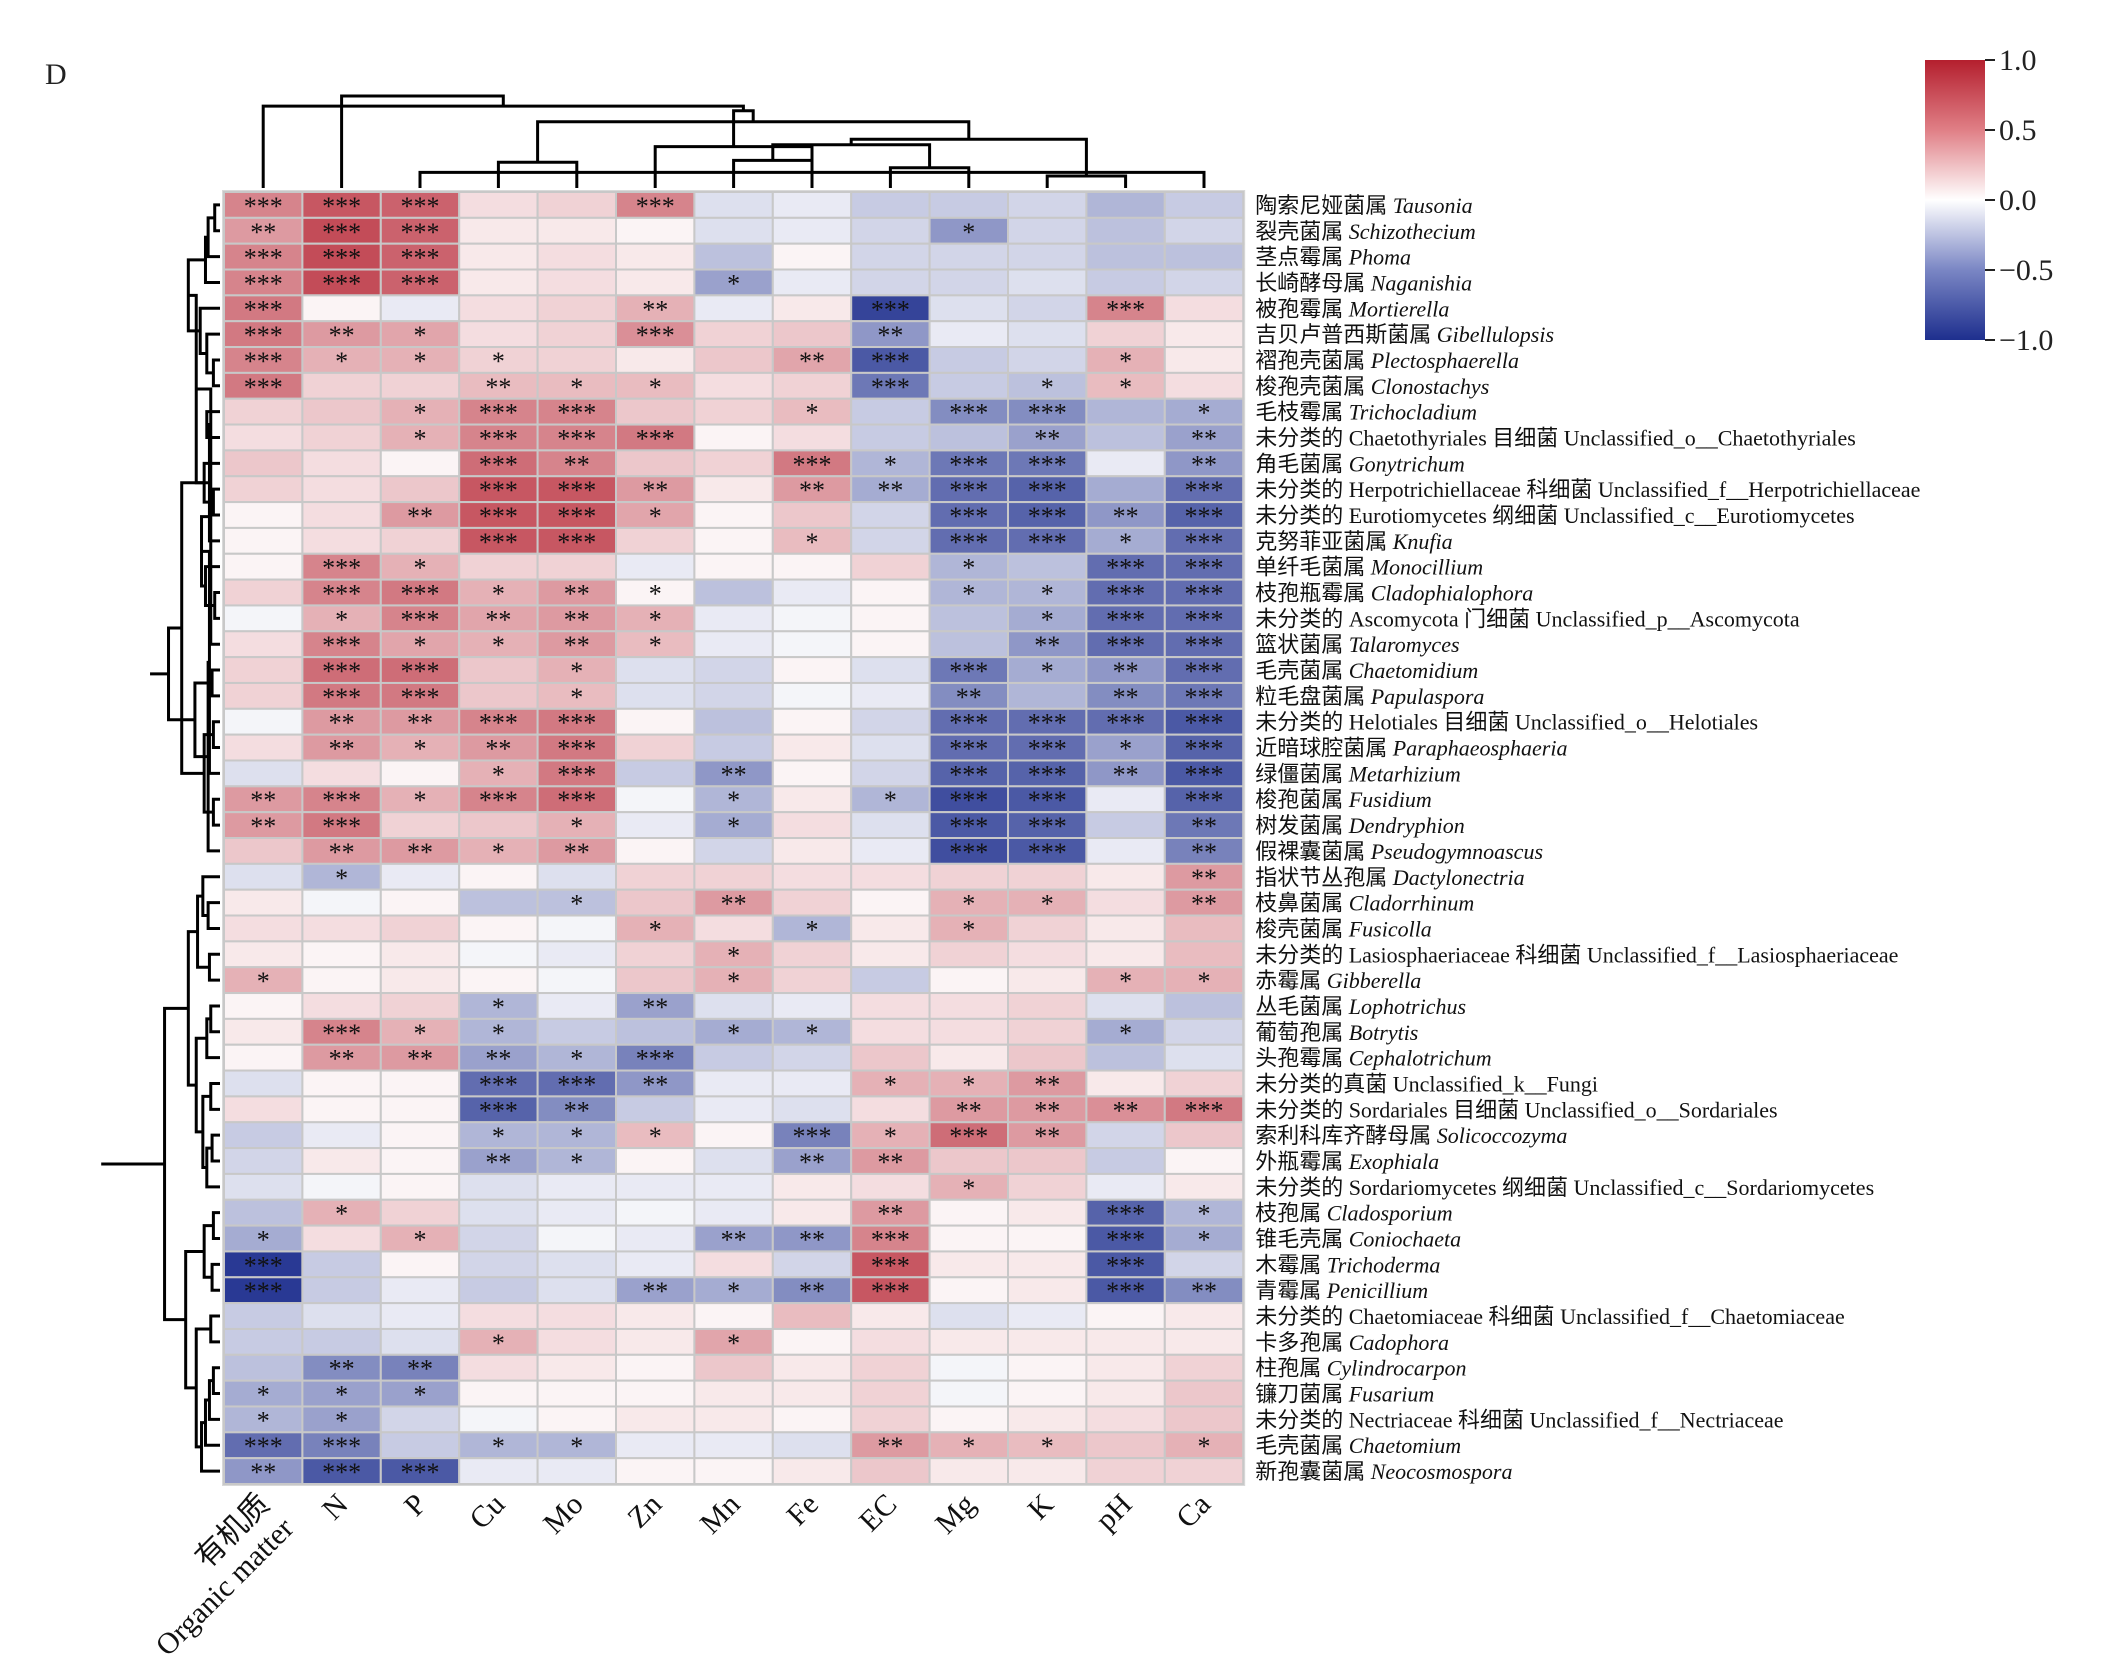 This screenshot has width=2104, height=1678. I want to click on column-dendrogram, so click(733, 141).